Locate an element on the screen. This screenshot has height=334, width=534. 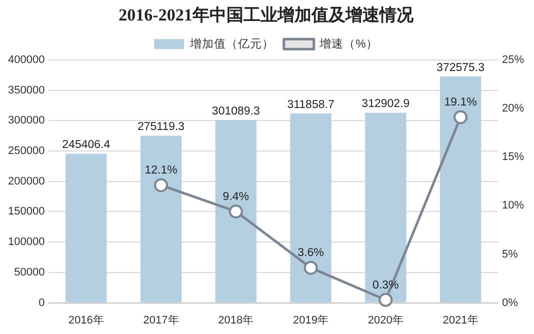
data-label: 3.6% is located at coordinates (311, 253).